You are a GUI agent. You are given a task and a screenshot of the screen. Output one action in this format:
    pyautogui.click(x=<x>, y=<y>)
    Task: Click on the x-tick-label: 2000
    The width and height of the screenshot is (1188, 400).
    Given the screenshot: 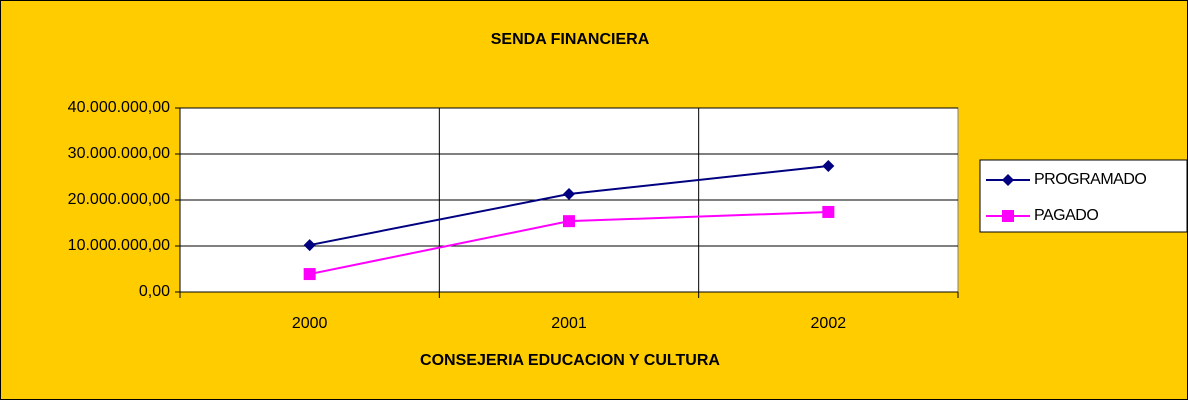 What is the action you would take?
    pyautogui.click(x=310, y=323)
    